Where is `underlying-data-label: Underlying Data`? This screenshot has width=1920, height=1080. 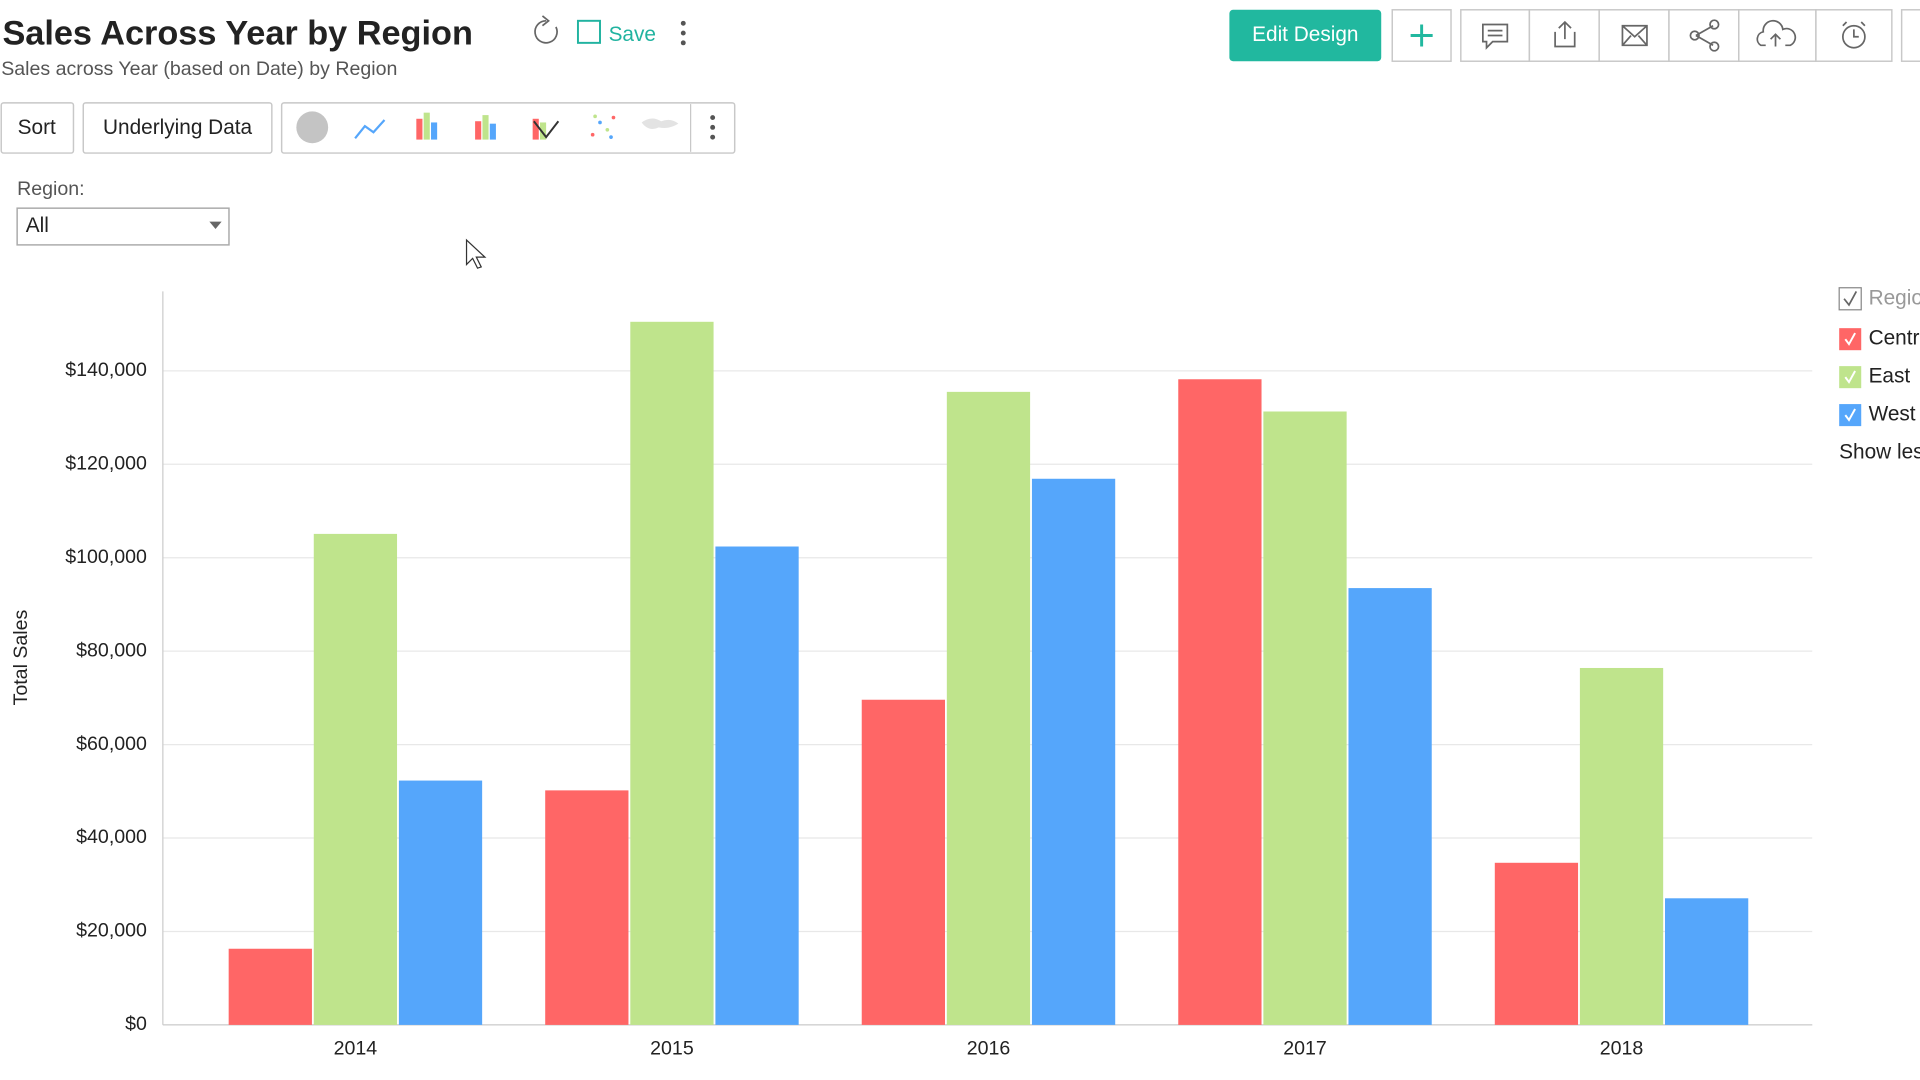 underlying-data-label: Underlying Data is located at coordinates (178, 127).